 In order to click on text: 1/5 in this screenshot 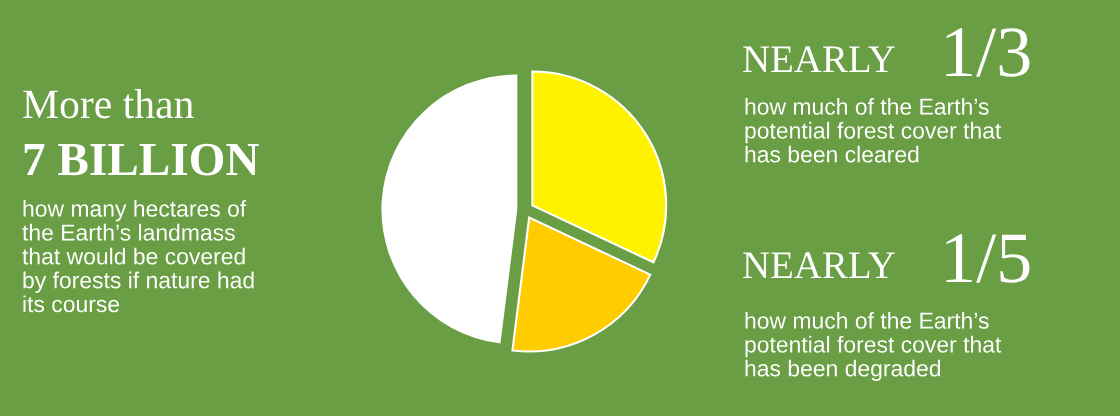, I will do `click(988, 258)`.